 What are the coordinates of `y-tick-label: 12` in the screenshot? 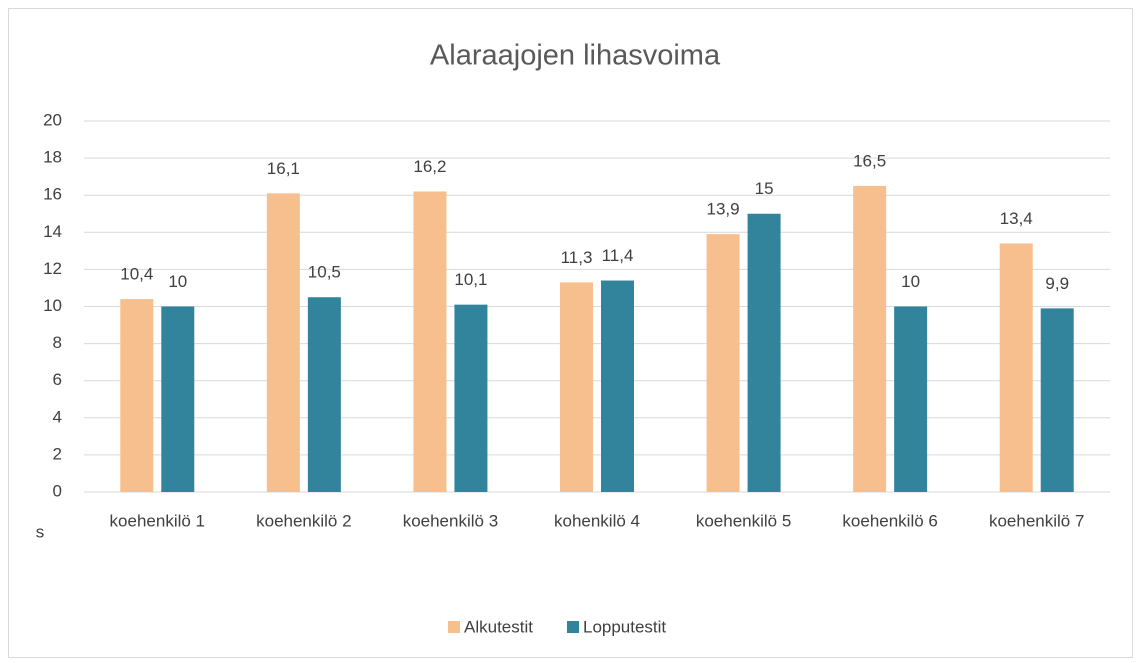 It's located at (52, 268).